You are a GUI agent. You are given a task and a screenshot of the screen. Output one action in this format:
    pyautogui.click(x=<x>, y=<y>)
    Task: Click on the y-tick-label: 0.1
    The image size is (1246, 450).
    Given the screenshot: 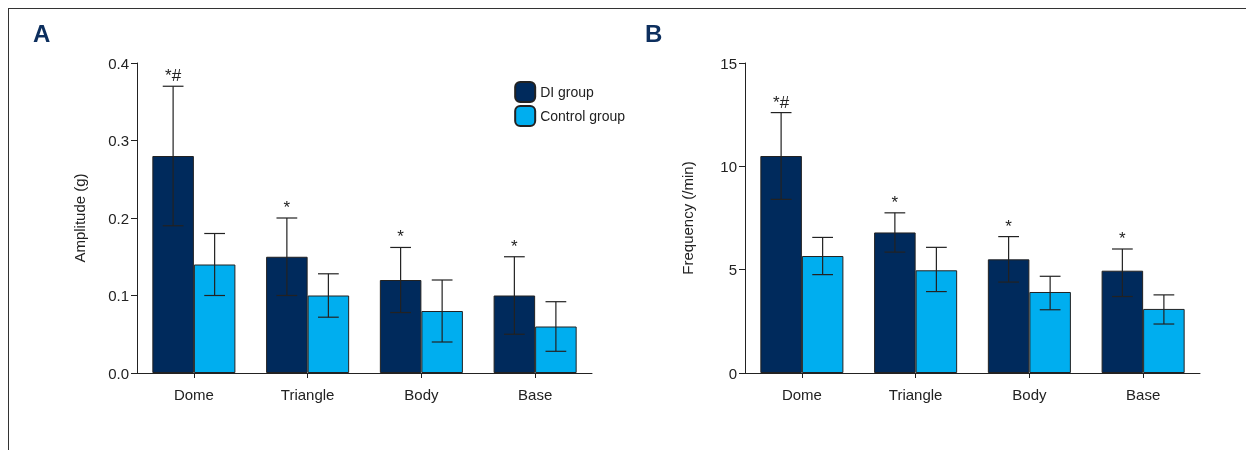 What is the action you would take?
    pyautogui.click(x=118, y=295)
    